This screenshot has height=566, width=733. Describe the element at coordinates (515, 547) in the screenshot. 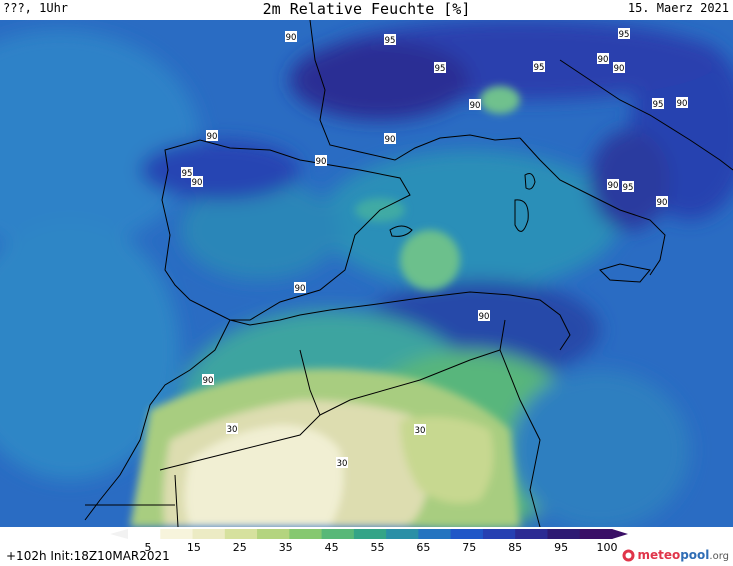

I see `colorbar-tick-label: 85` at that location.